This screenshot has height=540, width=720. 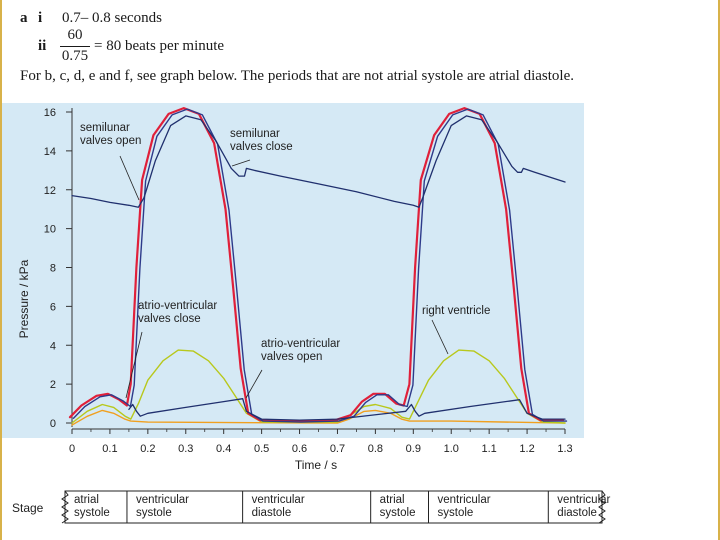 I want to click on x-tick-label: 0.8, so click(x=375, y=449).